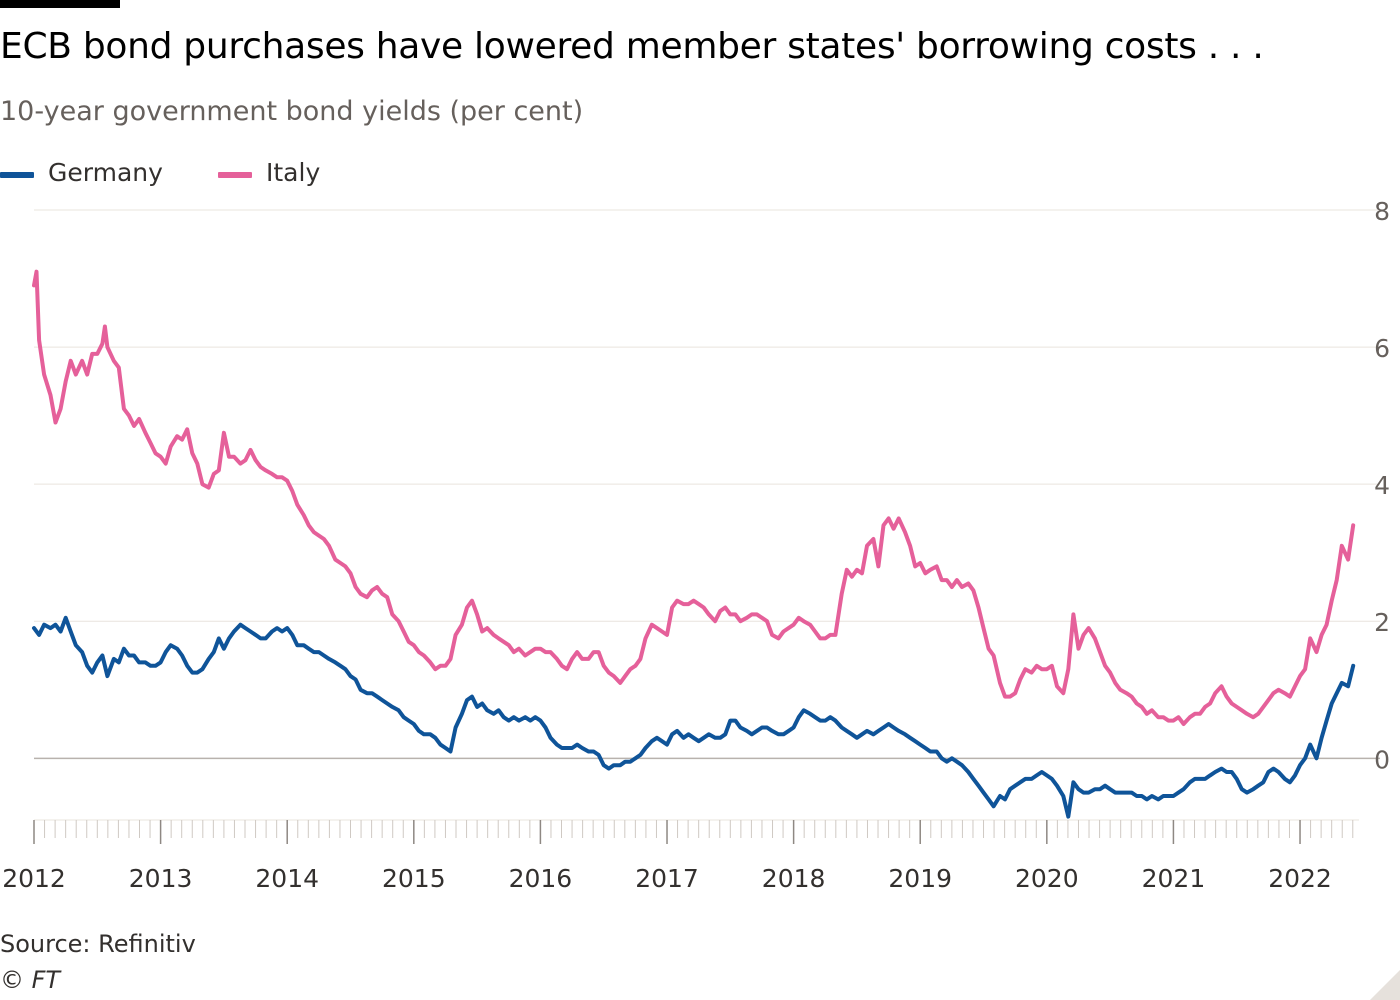 Image resolution: width=1400 pixels, height=1000 pixels. What do you see at coordinates (541, 878) in the screenshot?
I see `x-tick-label-2016: 2016` at bounding box center [541, 878].